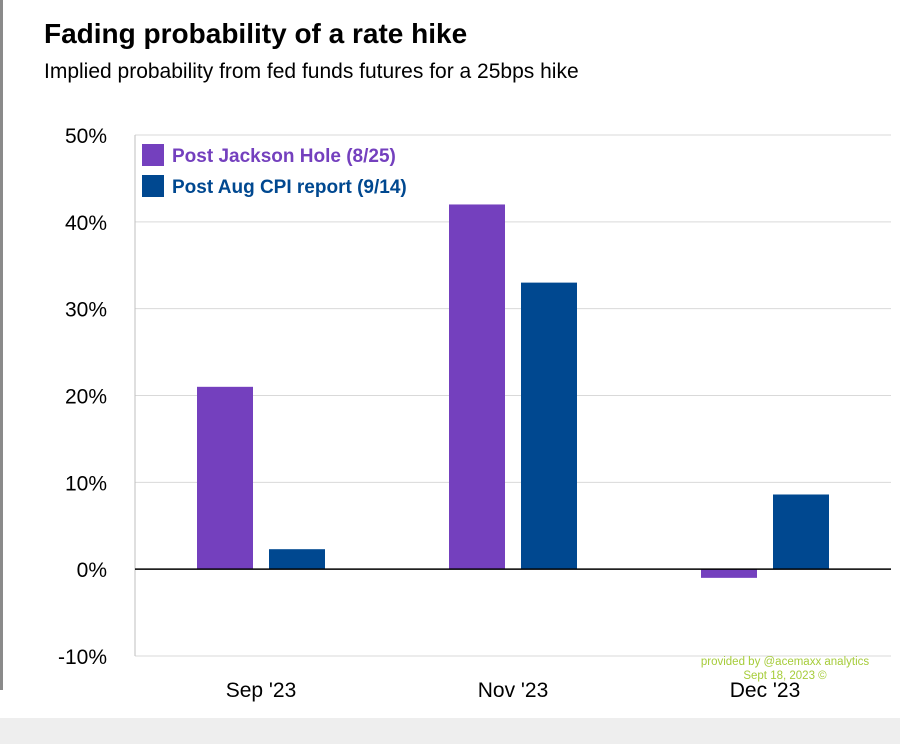 The width and height of the screenshot is (900, 744). I want to click on legend-label: Post Aug CPI report (9/14), so click(289, 187).